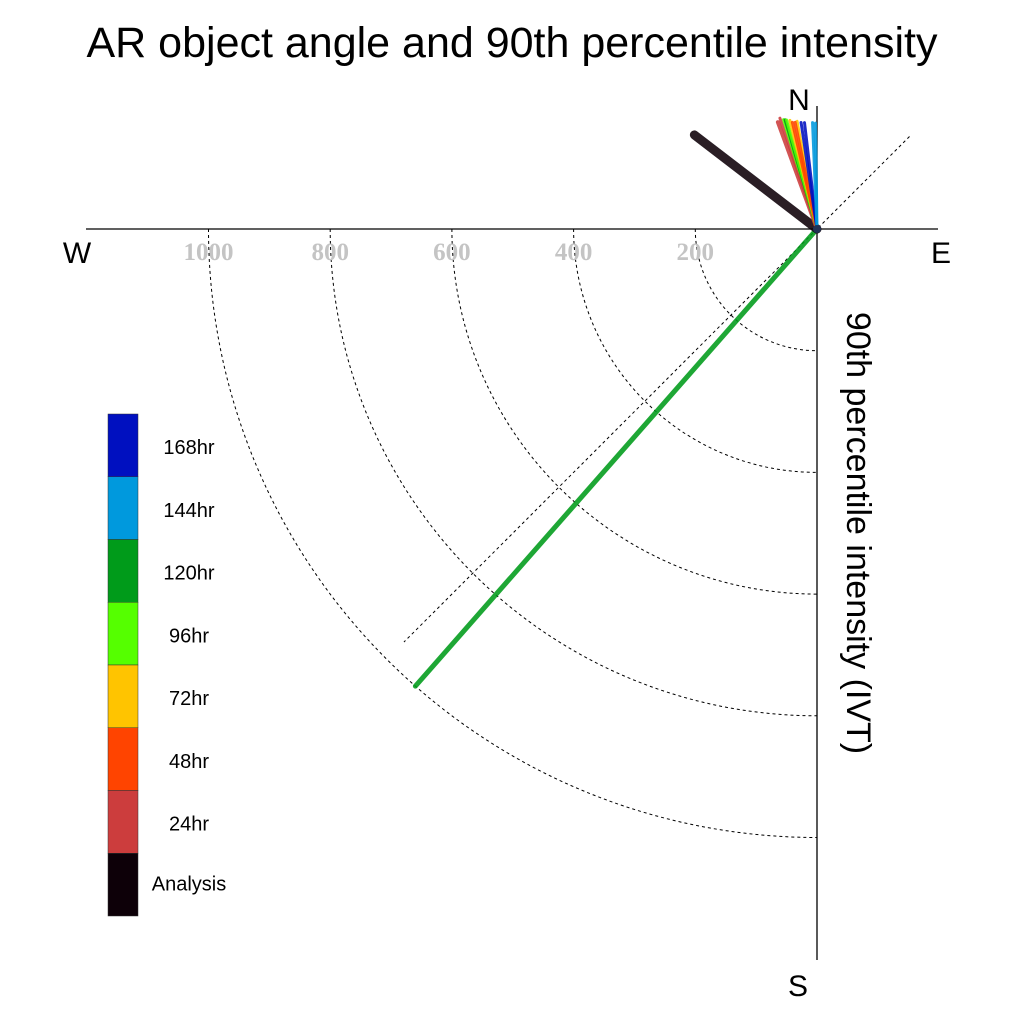 Image resolution: width=1024 pixels, height=1024 pixels. I want to click on west-label: W, so click(77, 253).